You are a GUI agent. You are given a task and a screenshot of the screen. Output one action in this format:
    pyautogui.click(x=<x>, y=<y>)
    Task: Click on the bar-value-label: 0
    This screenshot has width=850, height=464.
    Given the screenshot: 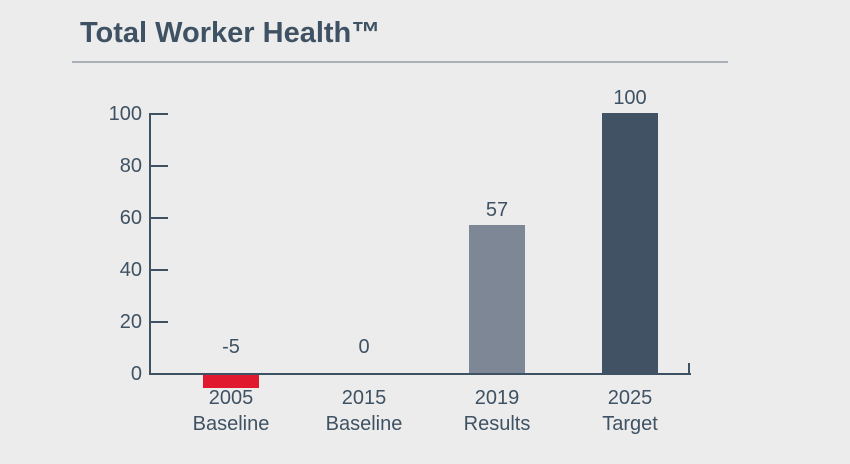 What is the action you would take?
    pyautogui.click(x=364, y=347)
    